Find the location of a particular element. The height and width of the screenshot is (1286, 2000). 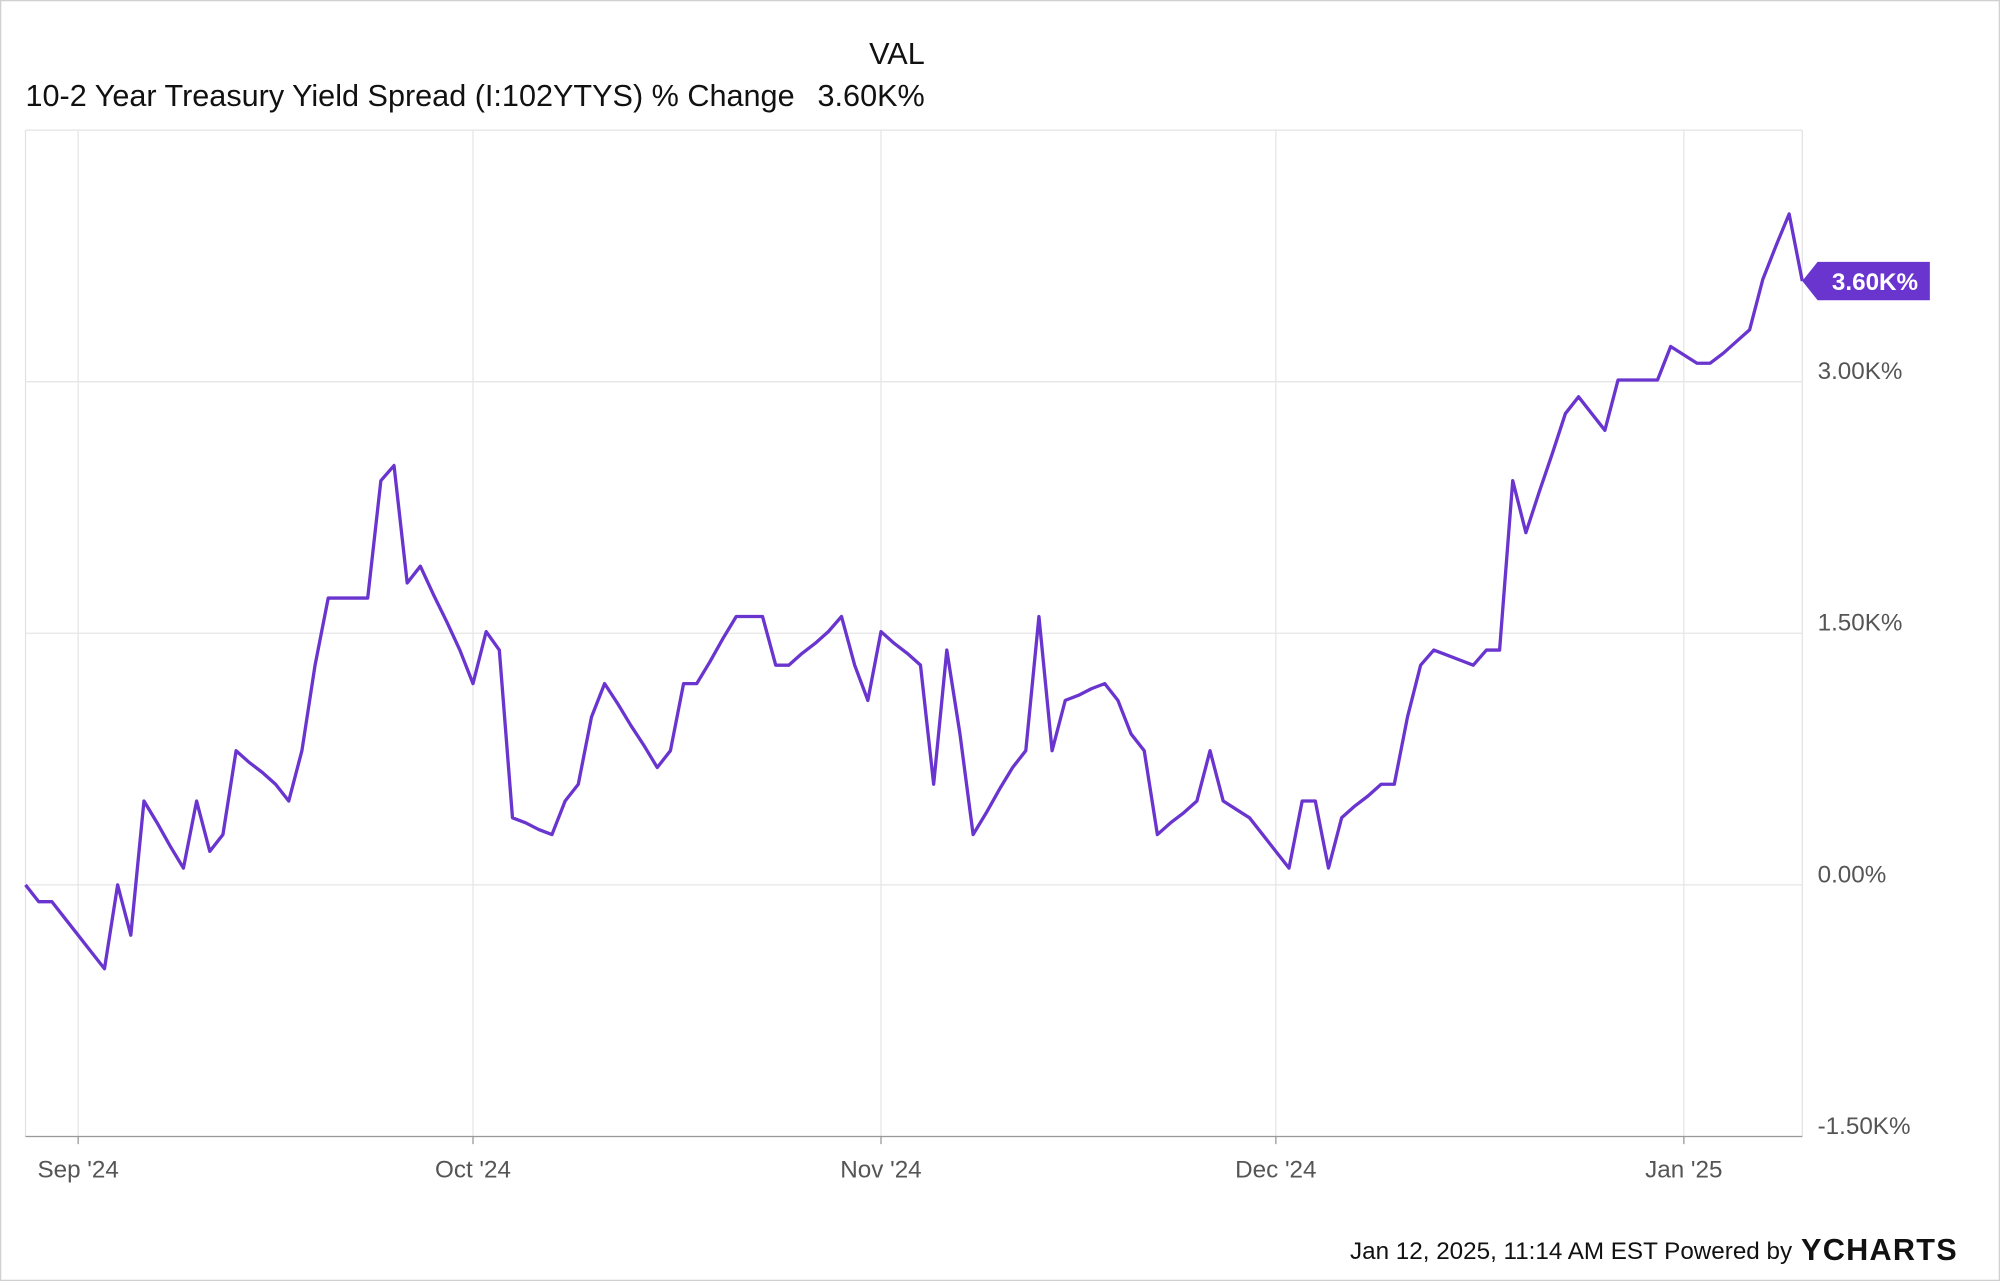

end-value-tag is located at coordinates (1866, 281).